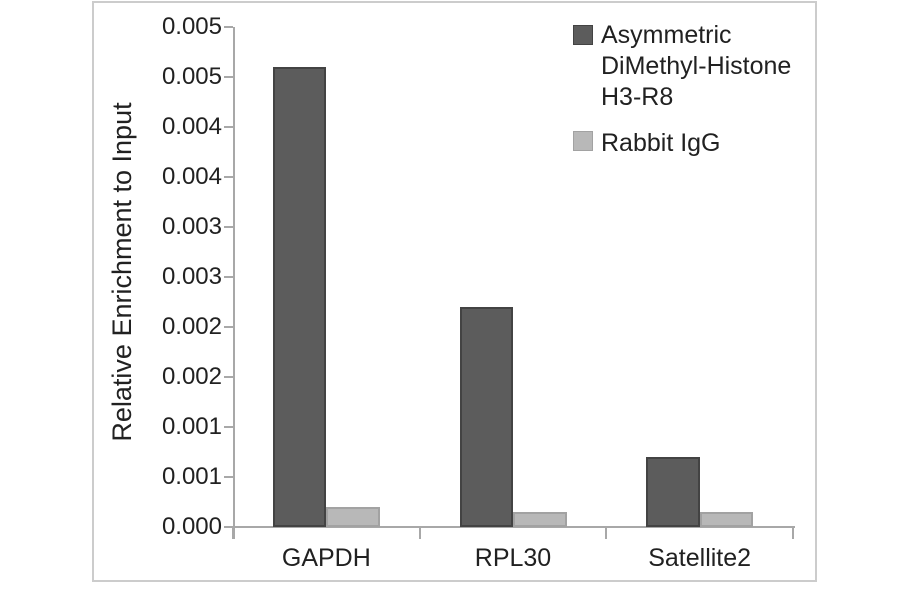  What do you see at coordinates (666, 35) in the screenshot?
I see `legend-line: Asymmetric` at bounding box center [666, 35].